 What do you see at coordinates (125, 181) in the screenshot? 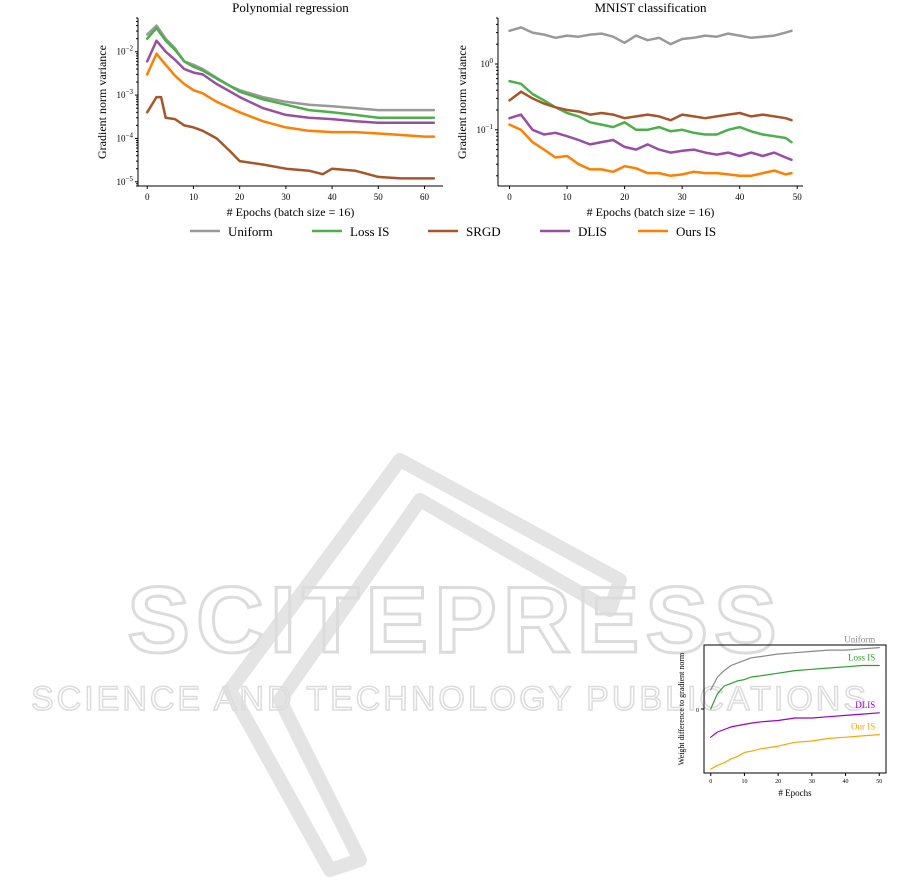
I see `y-tick-label: 10⁻⁵` at bounding box center [125, 181].